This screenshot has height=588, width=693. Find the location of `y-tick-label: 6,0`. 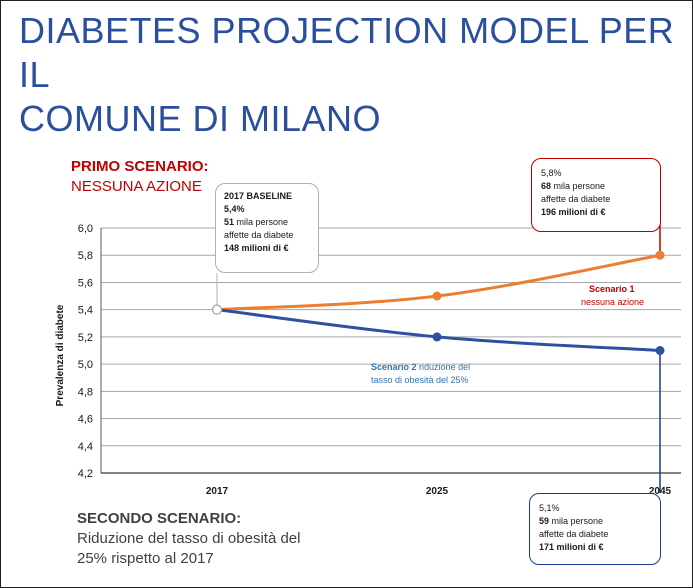

y-tick-label: 6,0 is located at coordinates (85, 229).